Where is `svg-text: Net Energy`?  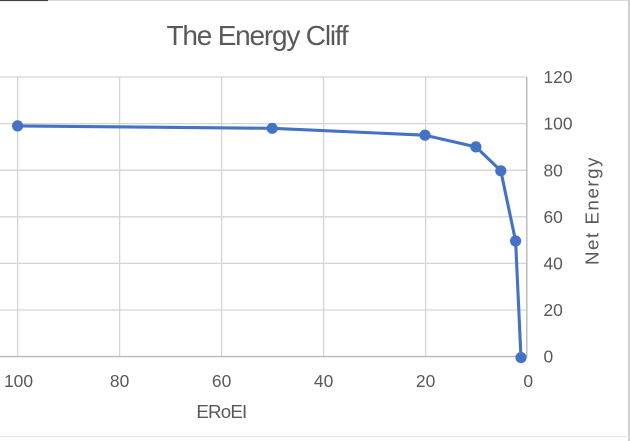 svg-text: Net Energy is located at coordinates (592, 210).